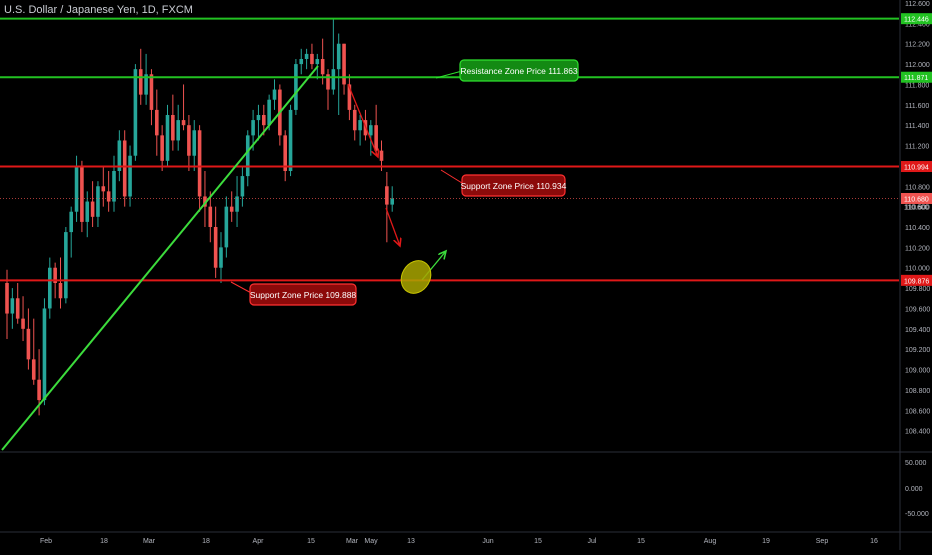 The height and width of the screenshot is (555, 932). I want to click on price-badge-top-resistance, so click(916, 19).